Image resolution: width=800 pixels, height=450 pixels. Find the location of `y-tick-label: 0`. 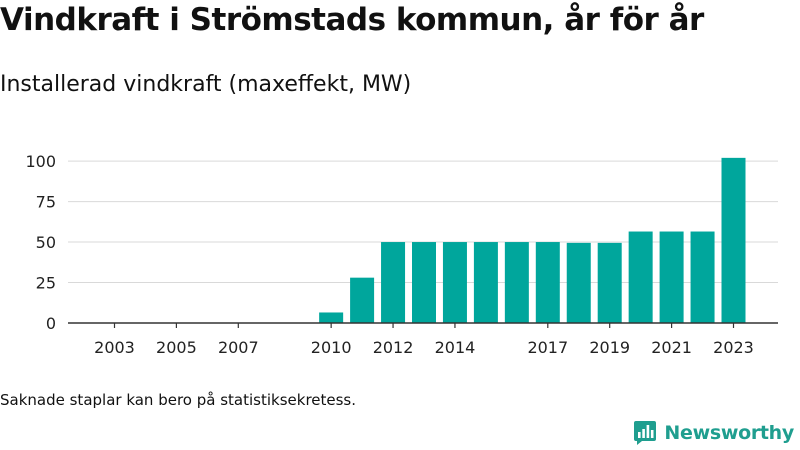

y-tick-label: 0 is located at coordinates (51, 323).